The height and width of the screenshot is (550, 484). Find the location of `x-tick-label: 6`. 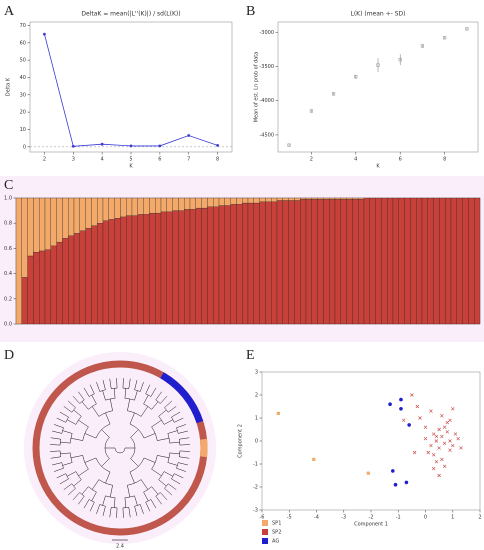

x-tick-label: 6 is located at coordinates (159, 160).